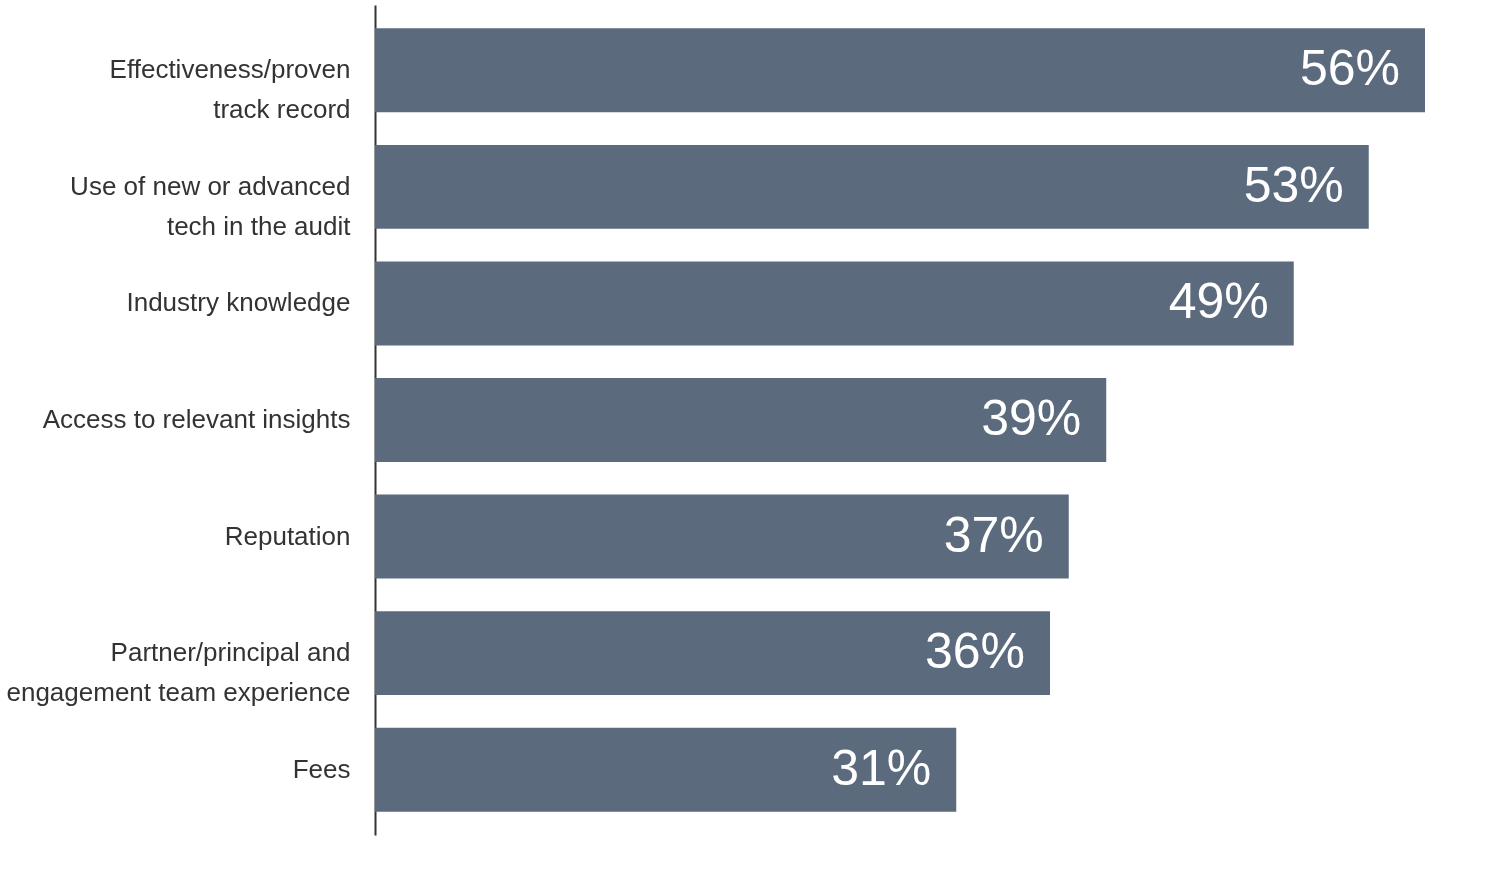  I want to click on data-label: 53%, so click(1293, 184).